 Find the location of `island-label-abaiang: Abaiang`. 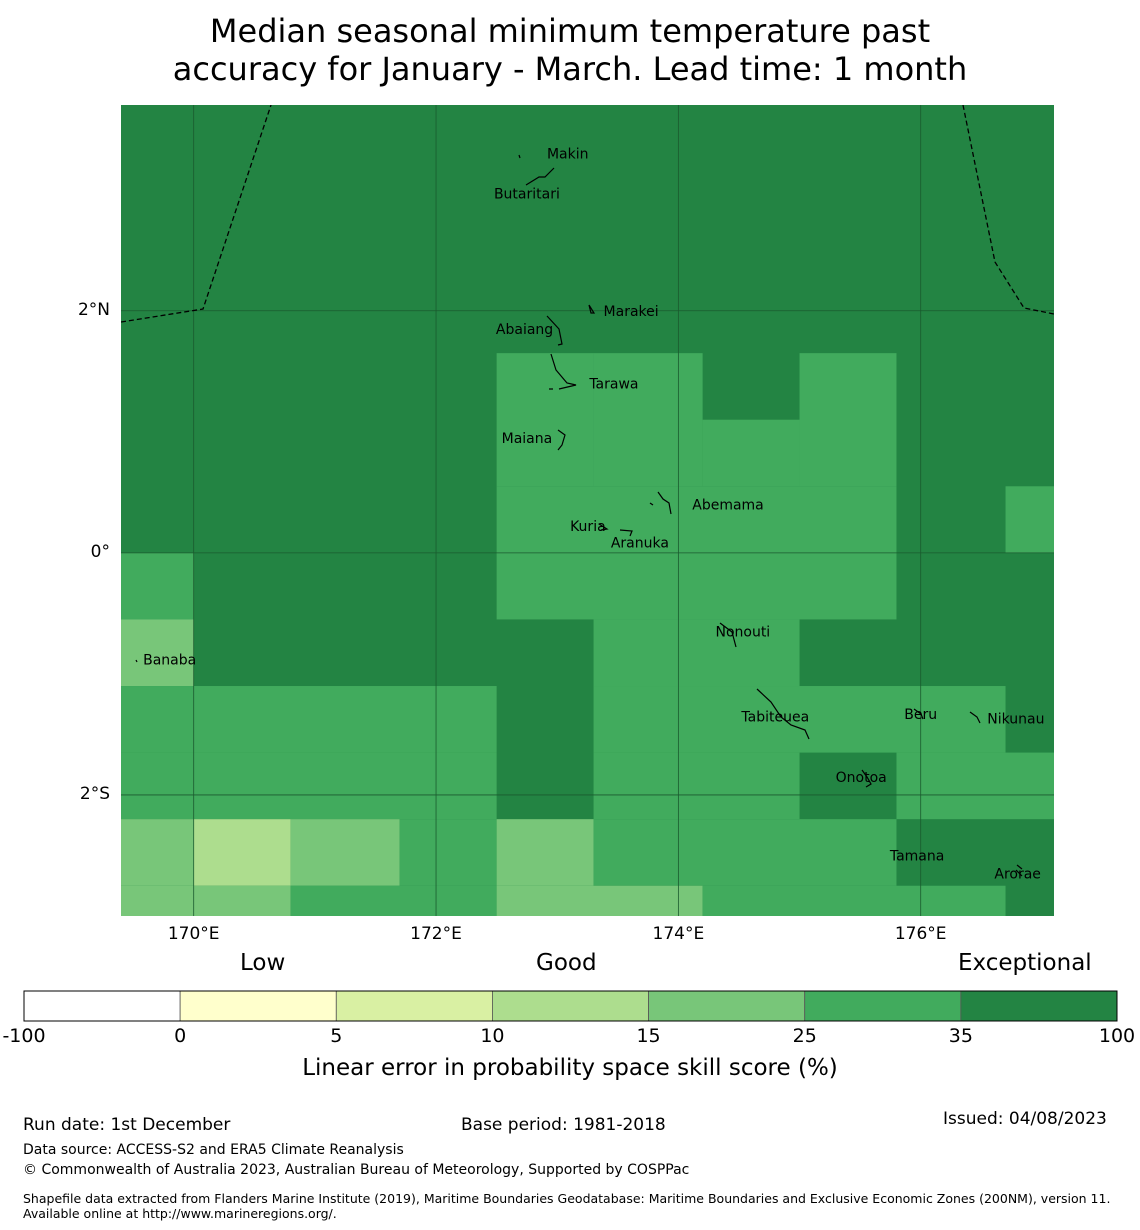

island-label-abaiang: Abaiang is located at coordinates (524, 330).